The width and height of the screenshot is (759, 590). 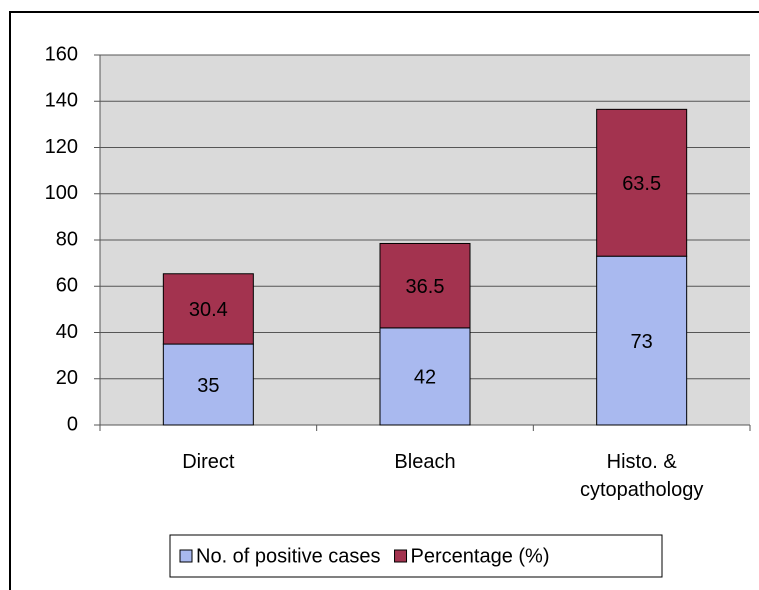 I want to click on x-tick-label: Bleach, so click(x=425, y=462).